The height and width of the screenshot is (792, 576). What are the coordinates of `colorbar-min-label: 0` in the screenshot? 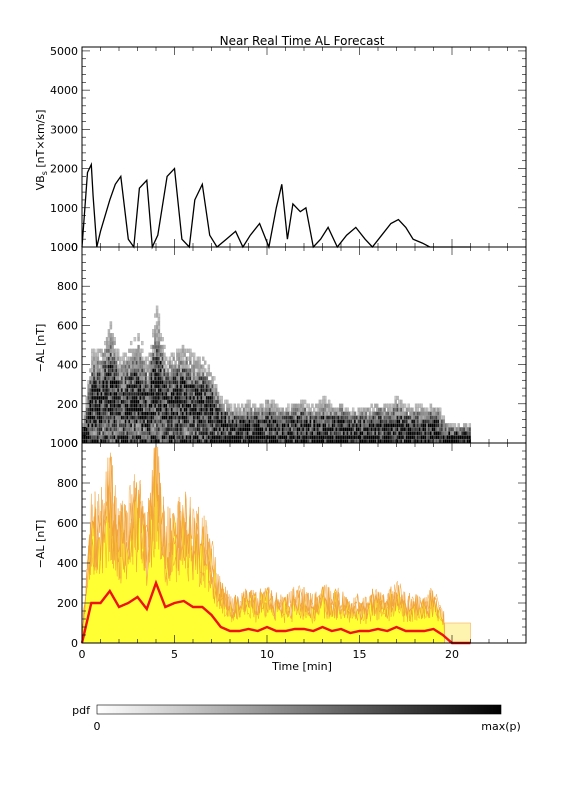 It's located at (97, 726).